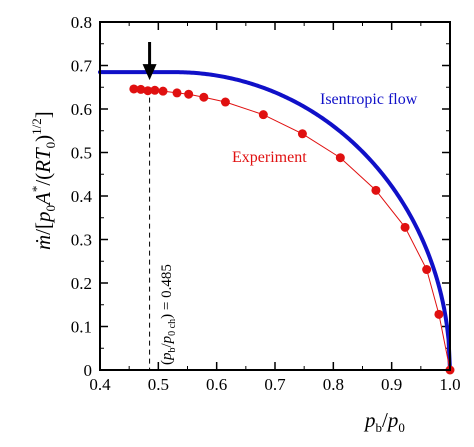 The height and width of the screenshot is (447, 474). What do you see at coordinates (81, 109) in the screenshot?
I see `y-tick-label: 0.6` at bounding box center [81, 109].